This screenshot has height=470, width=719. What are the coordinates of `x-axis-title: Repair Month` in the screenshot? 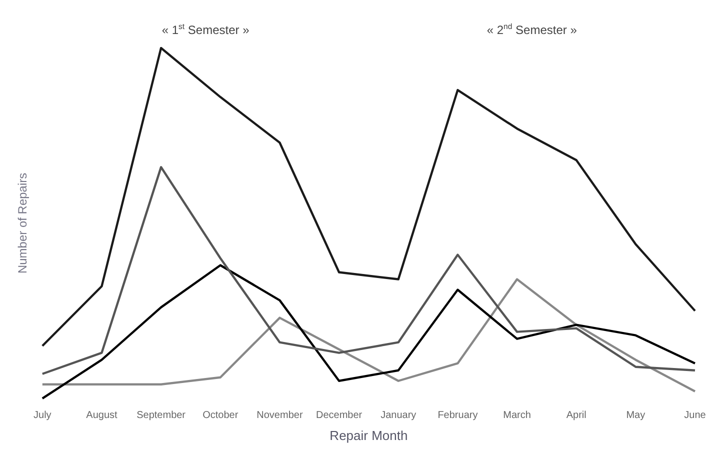 It's located at (369, 435).